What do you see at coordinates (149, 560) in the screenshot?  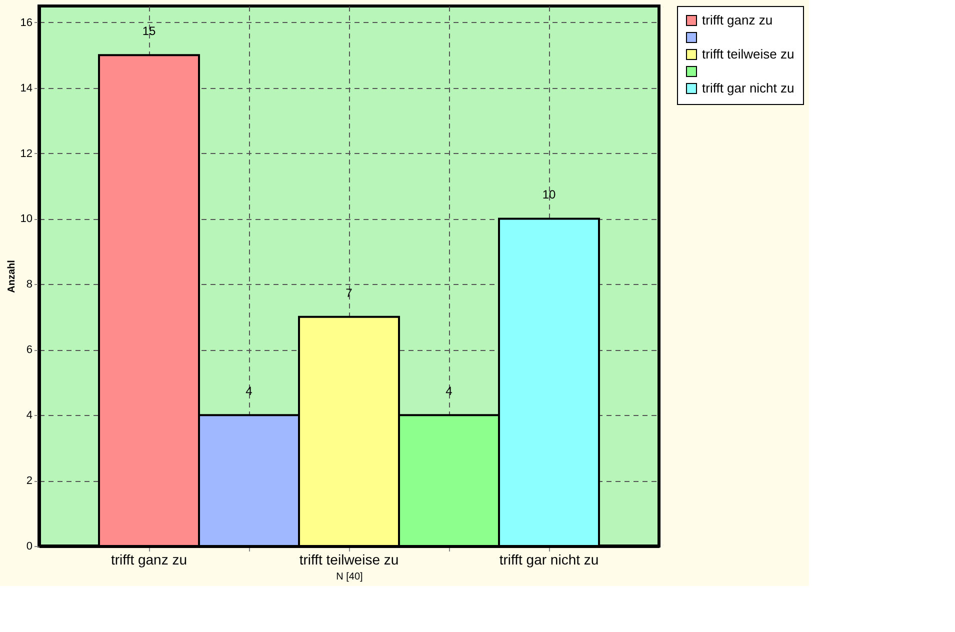 I see `x-tick-label: trifft ganz zu` at bounding box center [149, 560].